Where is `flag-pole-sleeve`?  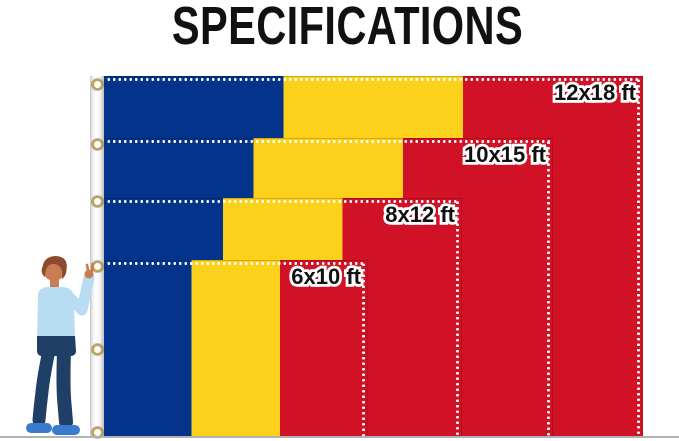
flag-pole-sleeve is located at coordinates (97, 257).